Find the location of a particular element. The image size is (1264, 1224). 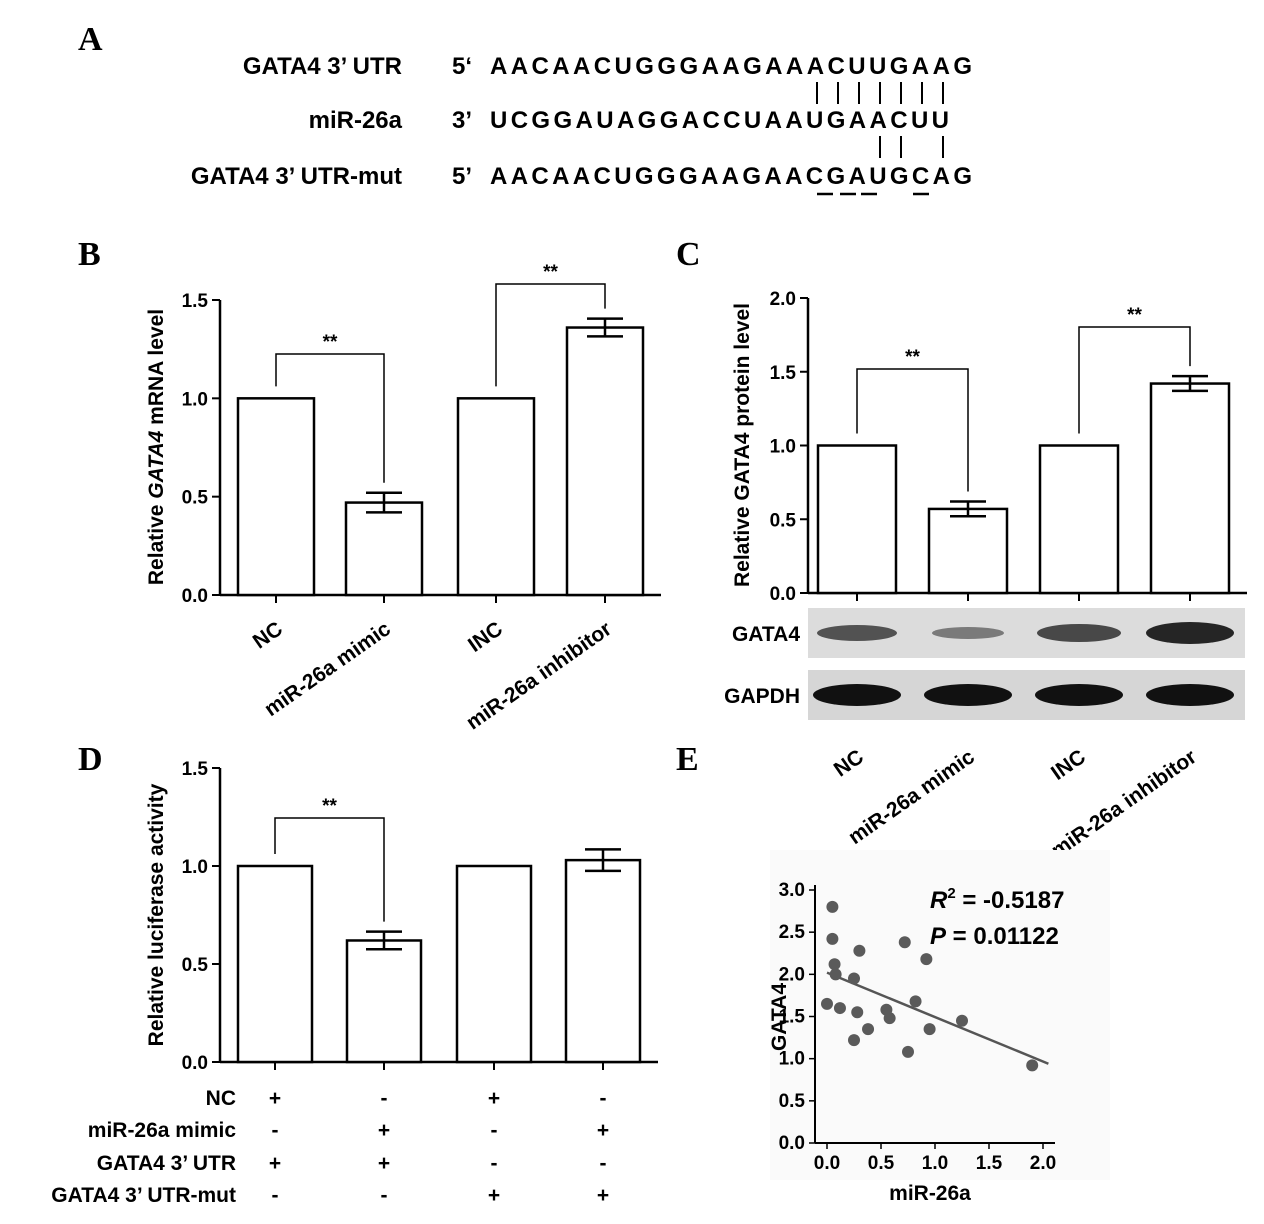

fit-line is located at coordinates (937, 1018).